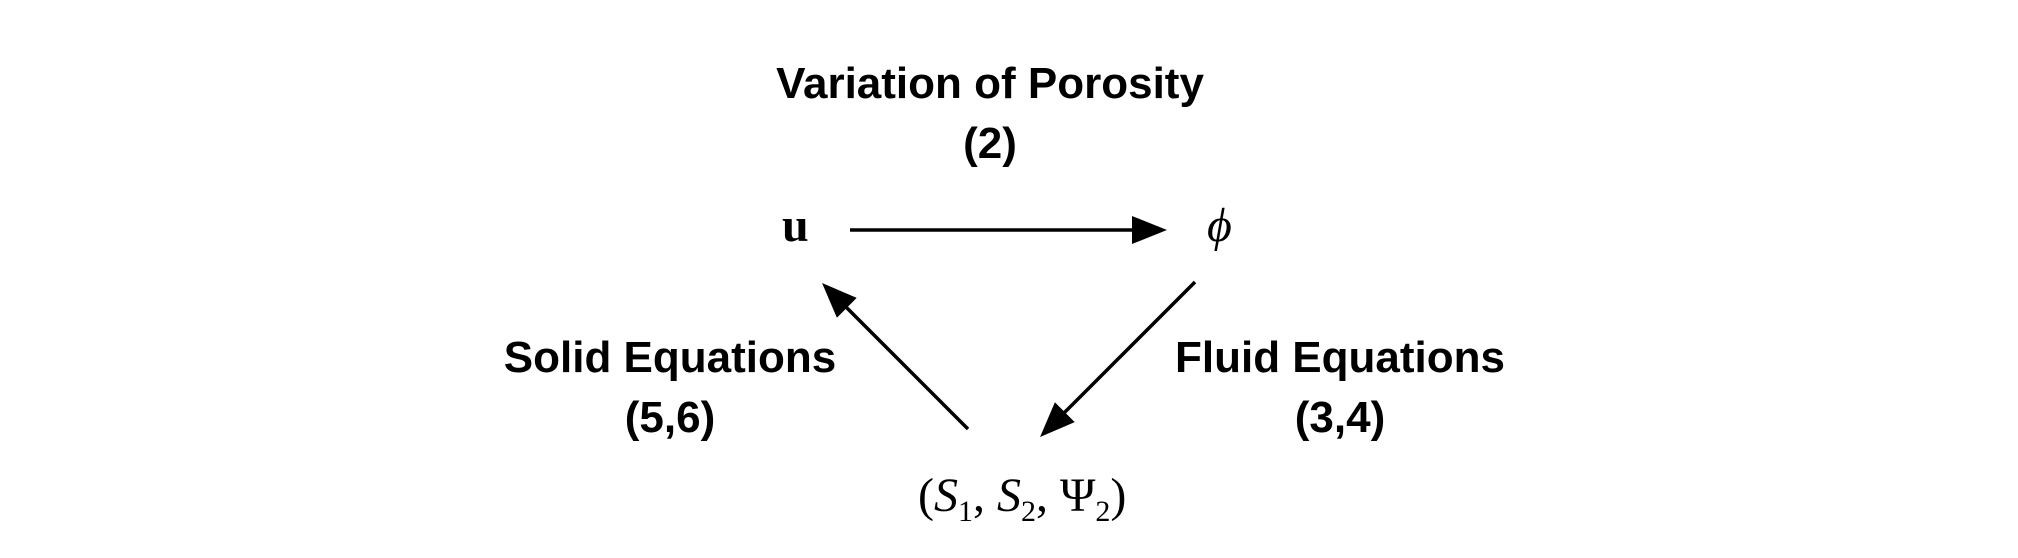 Image resolution: width=2018 pixels, height=558 pixels. Describe the element at coordinates (670, 357) in the screenshot. I see `solid-equations-title: Solid Equations` at that location.